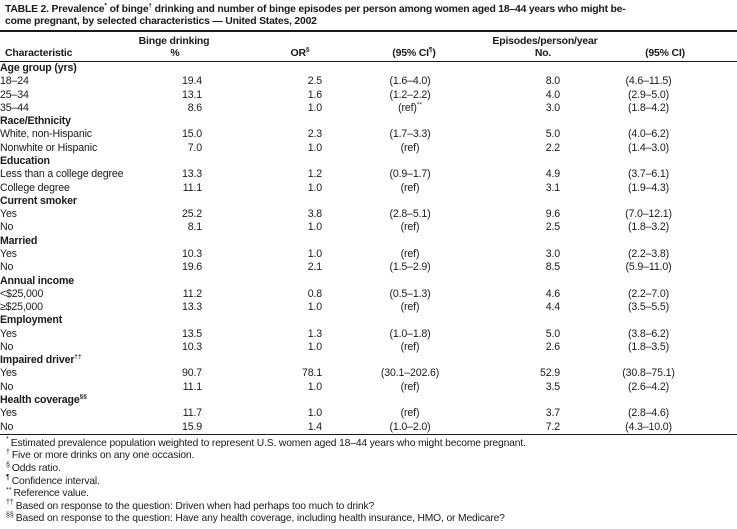 The width and height of the screenshot is (737, 529). I want to click on ci-number-cell: (2.2–3.8), so click(648, 253).